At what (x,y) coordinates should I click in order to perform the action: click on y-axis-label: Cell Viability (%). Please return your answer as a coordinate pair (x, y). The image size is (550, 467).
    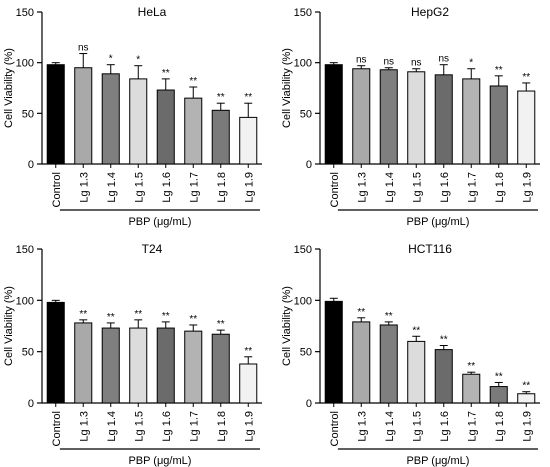
    Looking at the image, I should click on (9, 88).